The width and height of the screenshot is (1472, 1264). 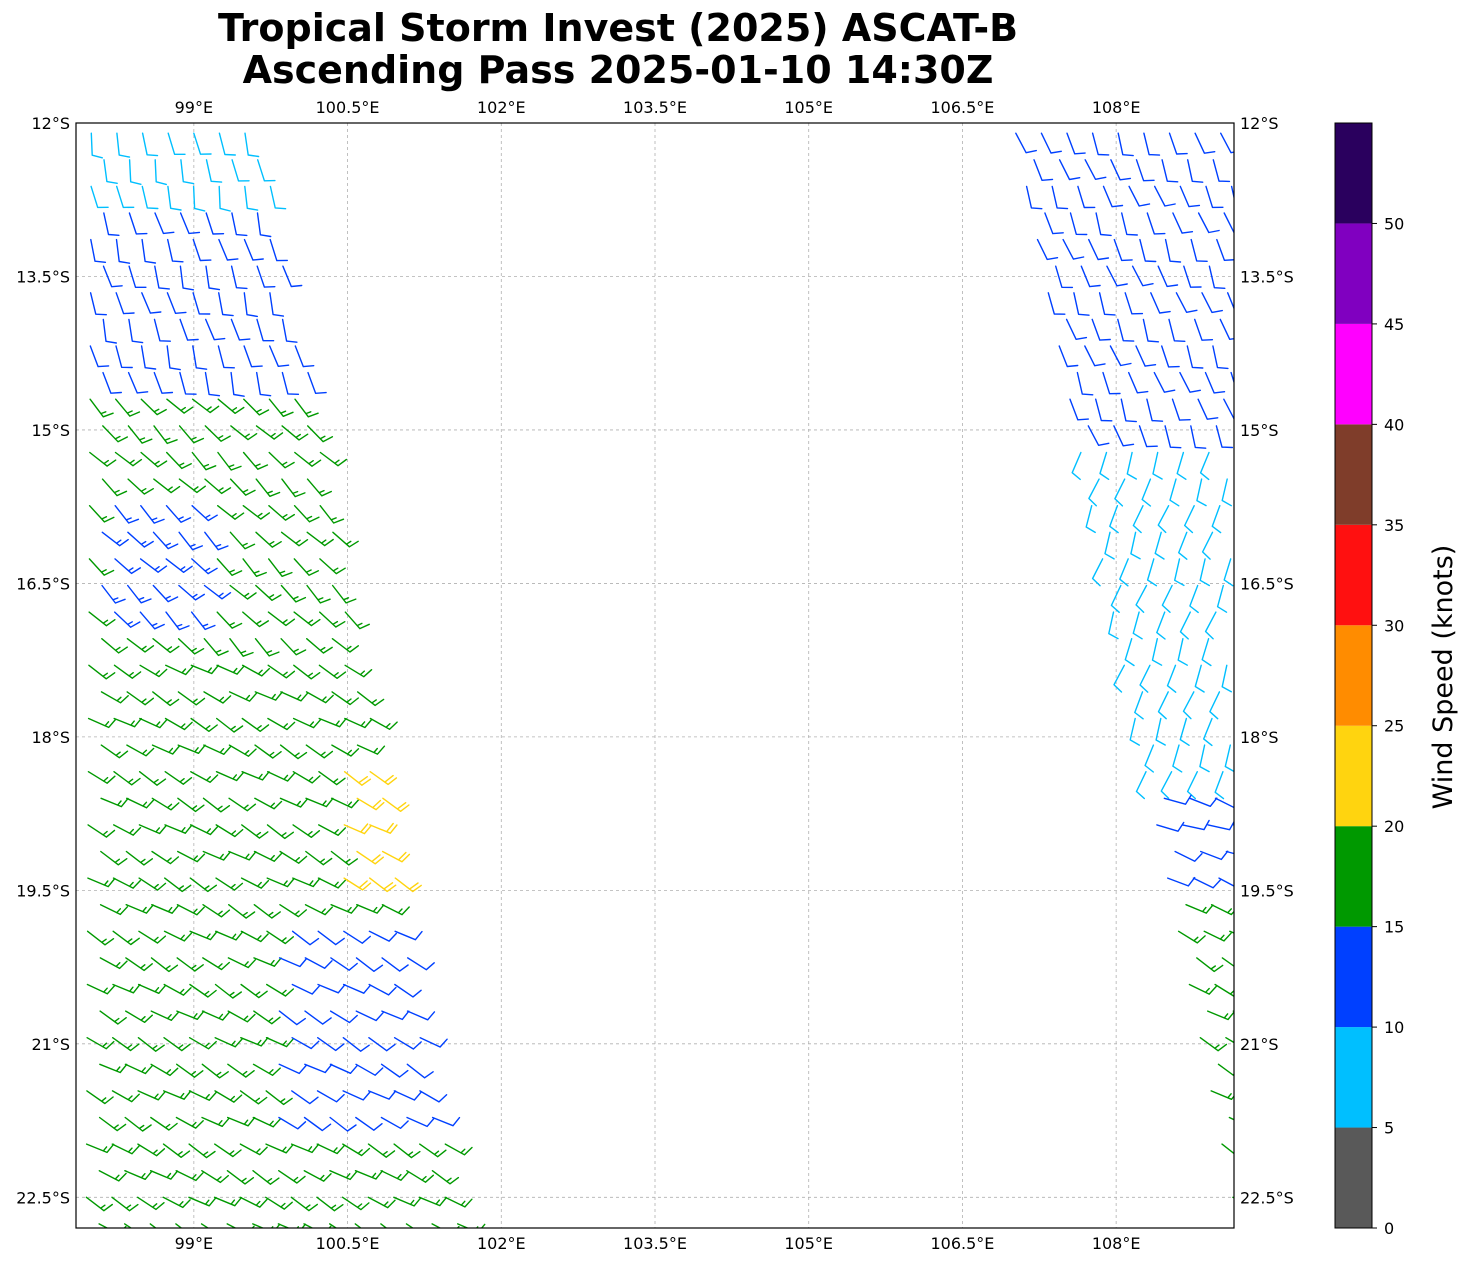 What do you see at coordinates (1389, 1128) in the screenshot?
I see `colorbar-tick-label: 5` at bounding box center [1389, 1128].